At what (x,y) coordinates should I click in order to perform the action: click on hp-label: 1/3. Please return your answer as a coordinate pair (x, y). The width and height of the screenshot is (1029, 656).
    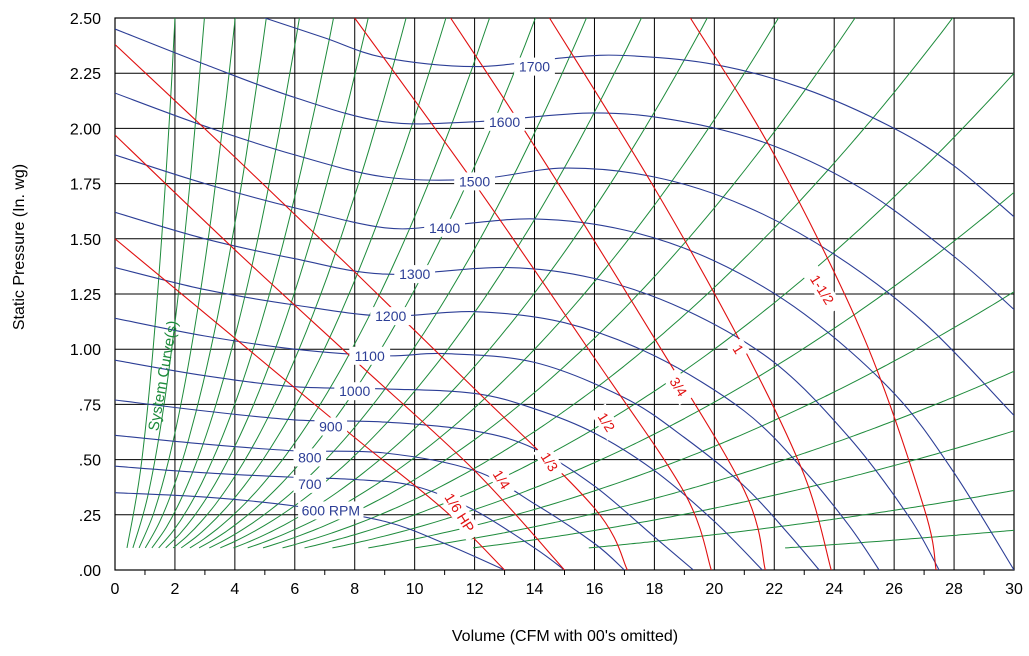
    Looking at the image, I should click on (549, 462).